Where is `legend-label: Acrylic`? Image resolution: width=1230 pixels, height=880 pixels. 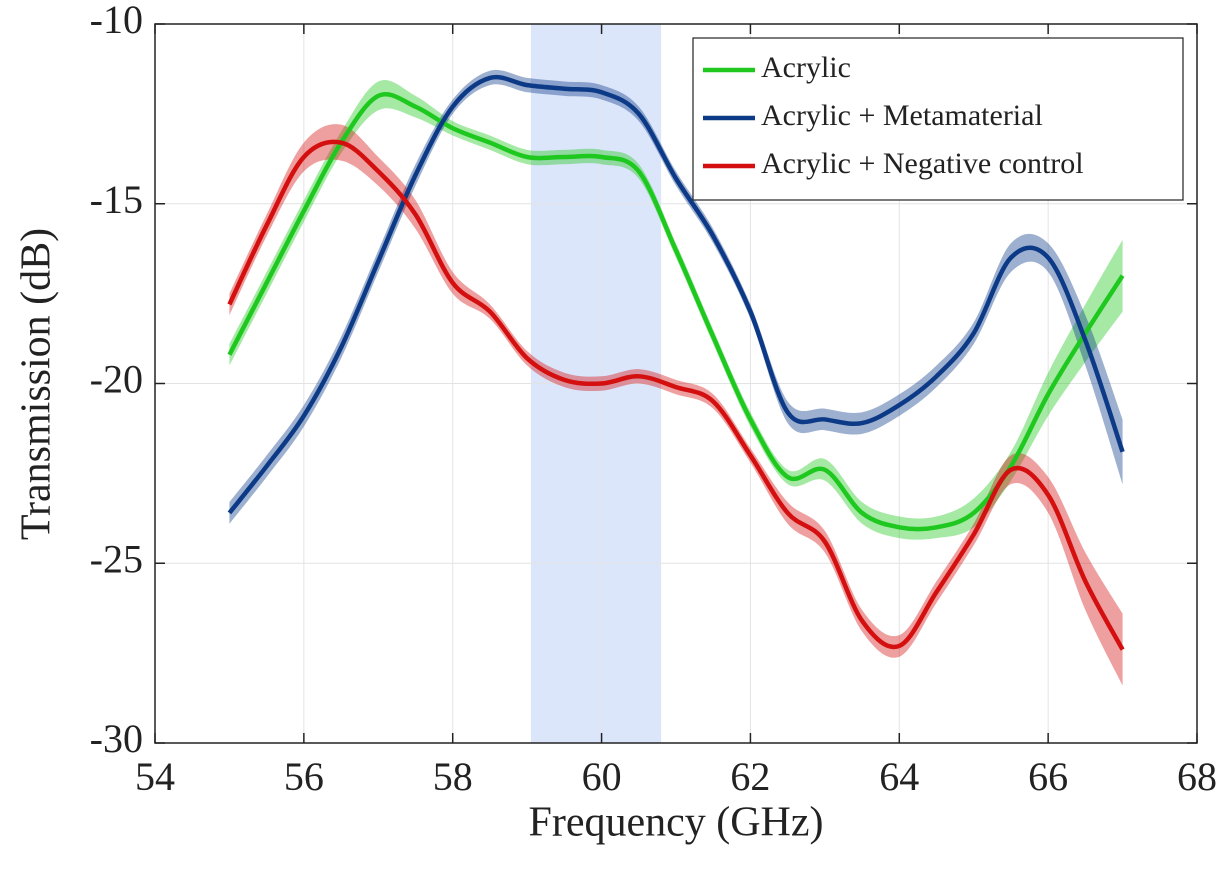 legend-label: Acrylic is located at coordinates (806, 67).